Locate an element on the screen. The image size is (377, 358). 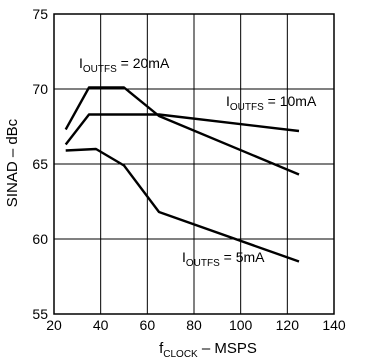
series-annotation-10ma: IOUTFS = 10mA is located at coordinates (271, 103).